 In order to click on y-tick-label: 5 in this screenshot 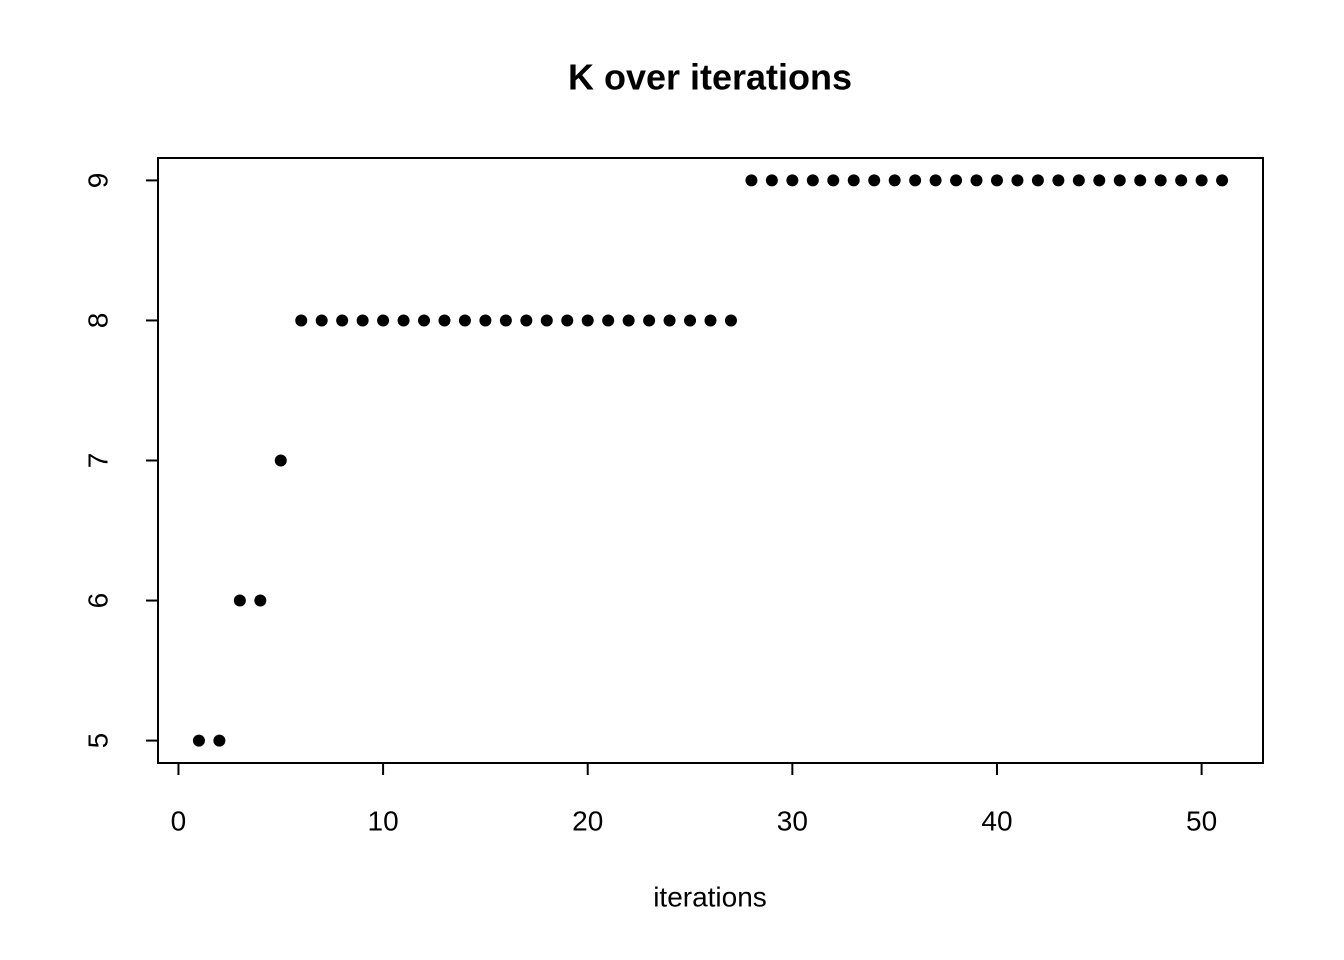, I will do `click(97, 741)`.